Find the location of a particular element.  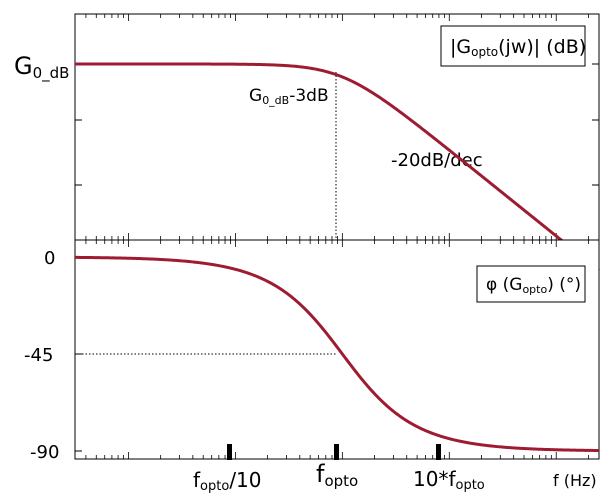

corner-annotation: G0_dB-3dB is located at coordinates (289, 96).